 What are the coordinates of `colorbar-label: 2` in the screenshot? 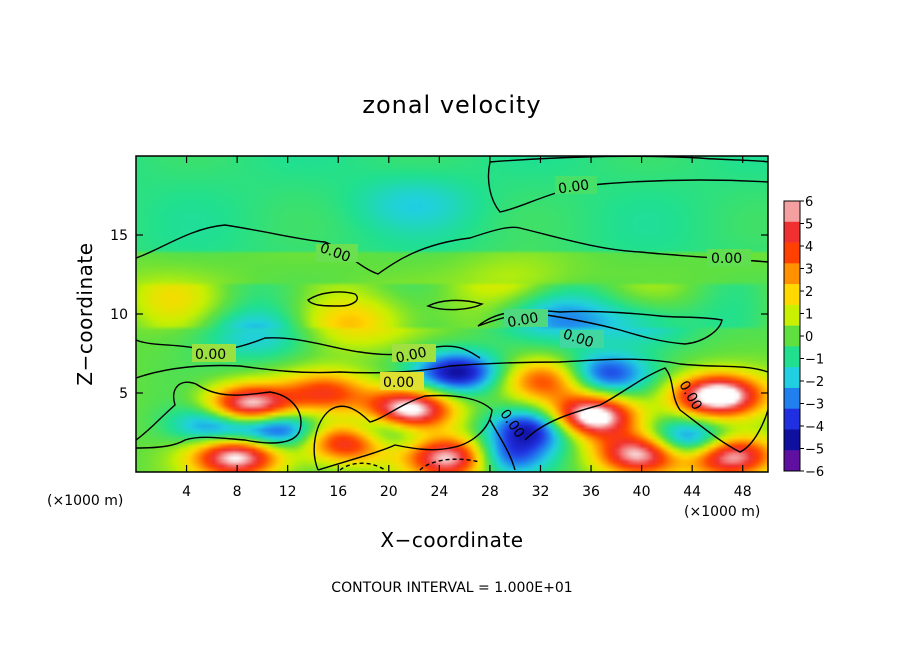 It's located at (809, 292).